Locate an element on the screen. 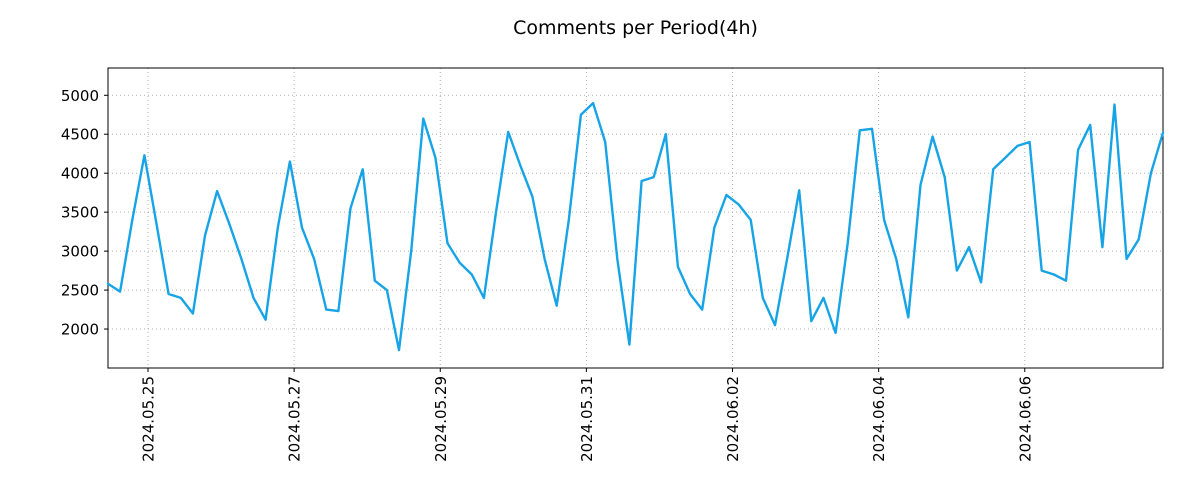 Image resolution: width=1200 pixels, height=500 pixels. y-tick-label: 2500 is located at coordinates (80, 291).